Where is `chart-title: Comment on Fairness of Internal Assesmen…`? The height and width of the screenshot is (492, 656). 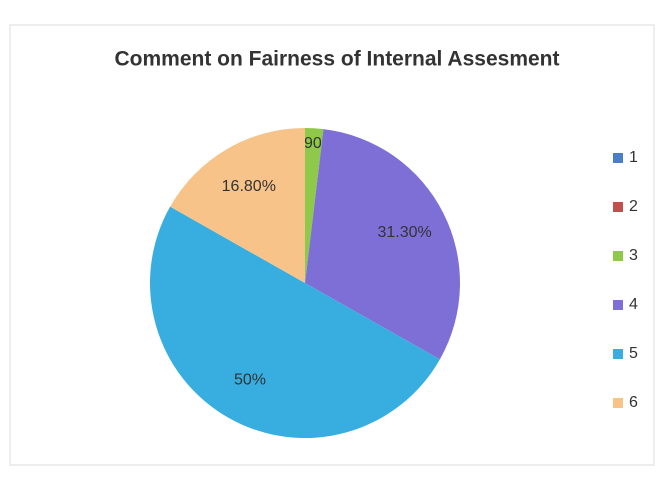 chart-title: Comment on Fairness of Internal Assesmen… is located at coordinates (337, 59).